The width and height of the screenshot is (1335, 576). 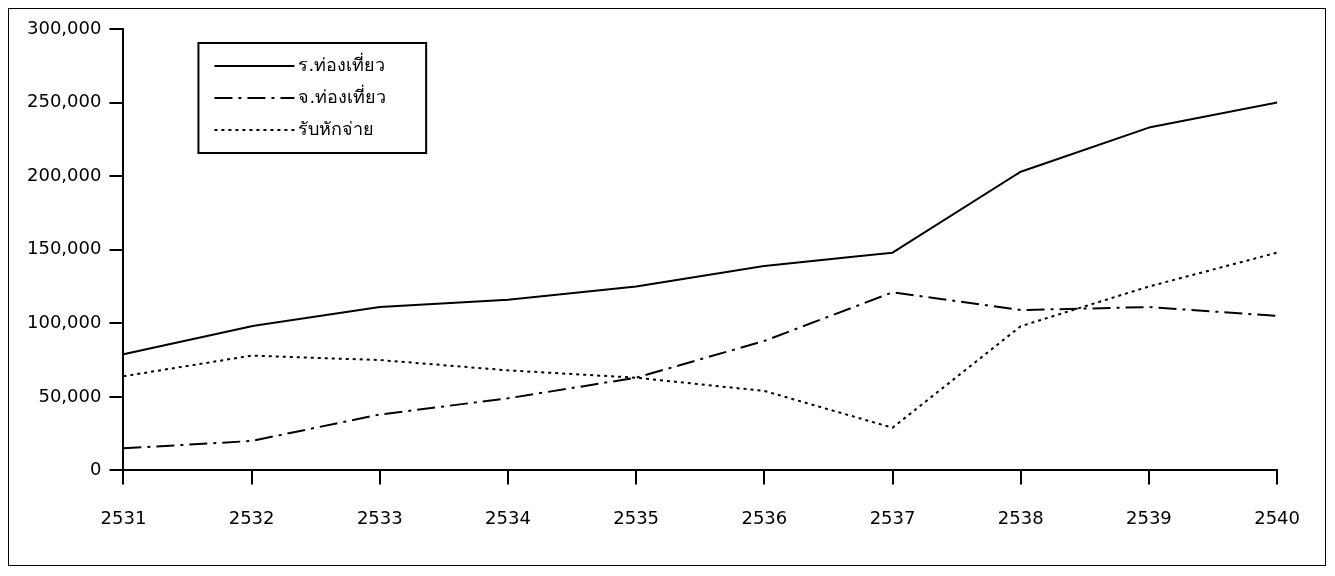 What do you see at coordinates (64, 27) in the screenshot?
I see `y-tick-label: 300,000` at bounding box center [64, 27].